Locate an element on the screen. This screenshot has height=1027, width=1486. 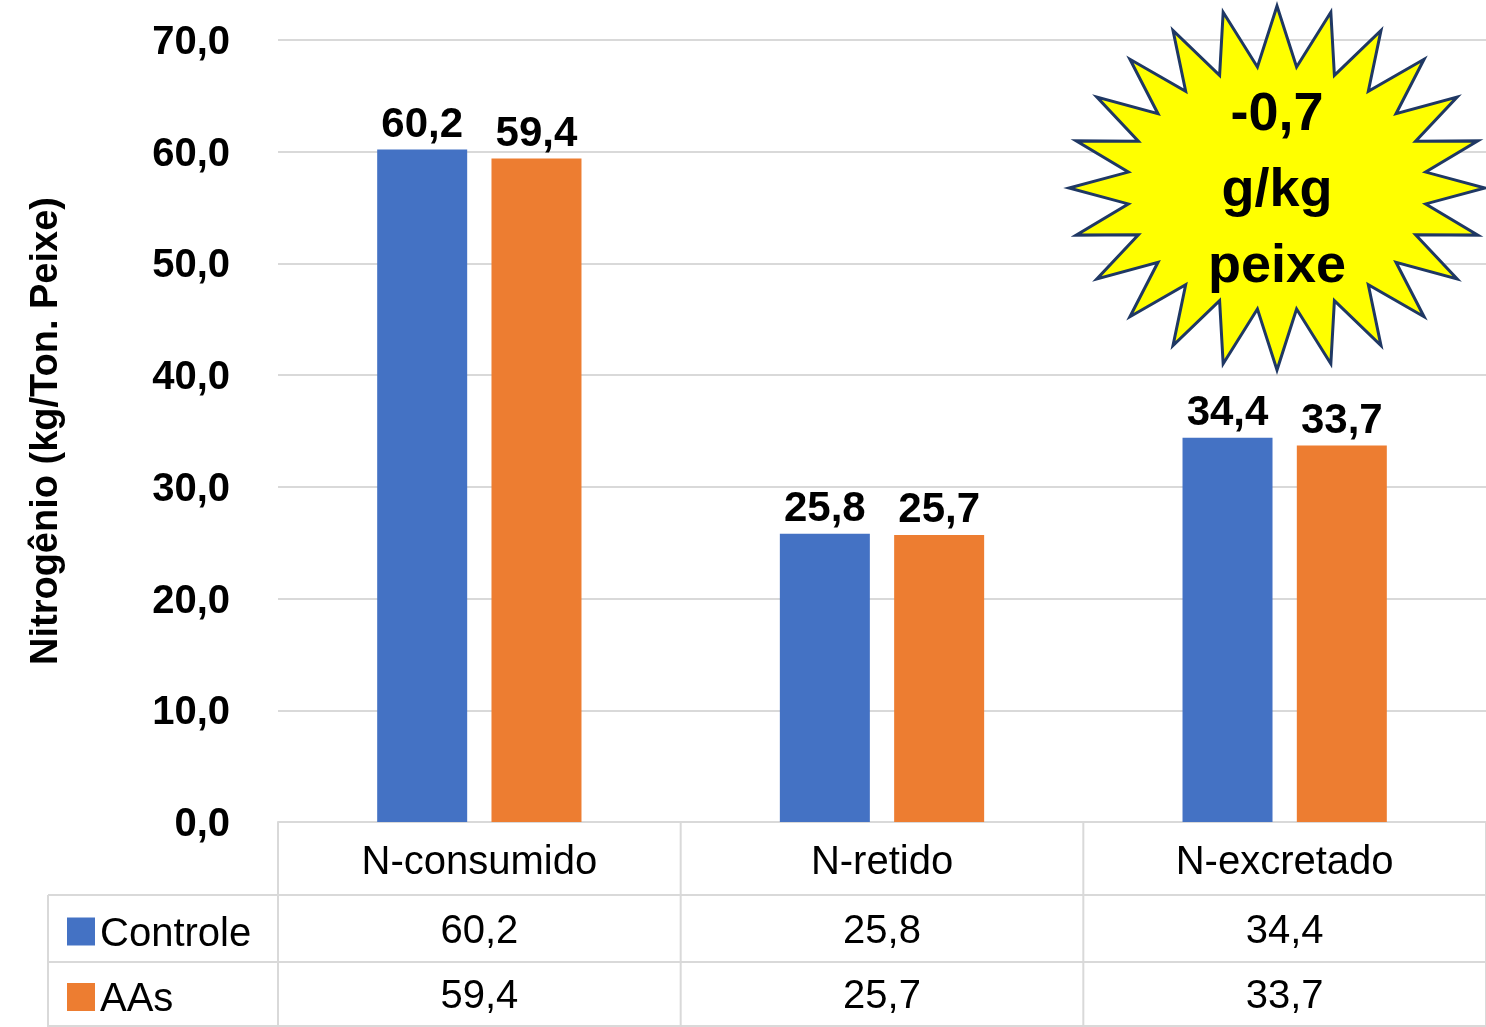
legend-label: Controle is located at coordinates (176, 931).